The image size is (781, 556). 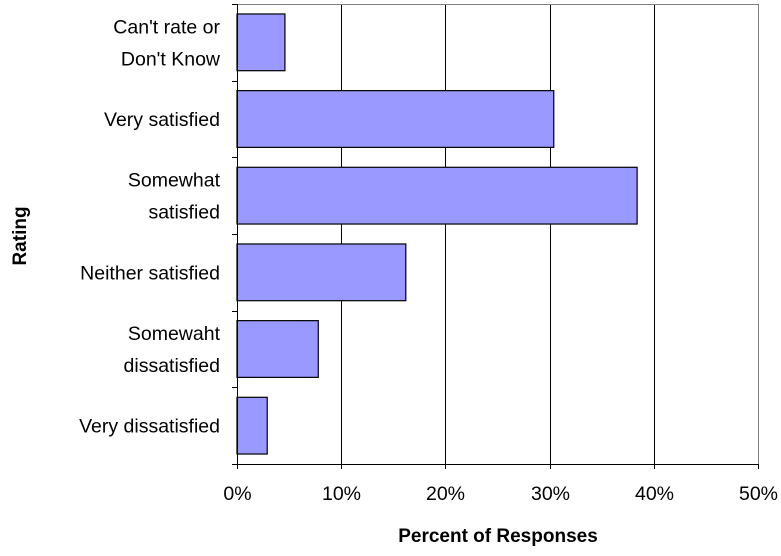 What do you see at coordinates (149, 427) in the screenshot?
I see `category-label: Very dissatisfied` at bounding box center [149, 427].